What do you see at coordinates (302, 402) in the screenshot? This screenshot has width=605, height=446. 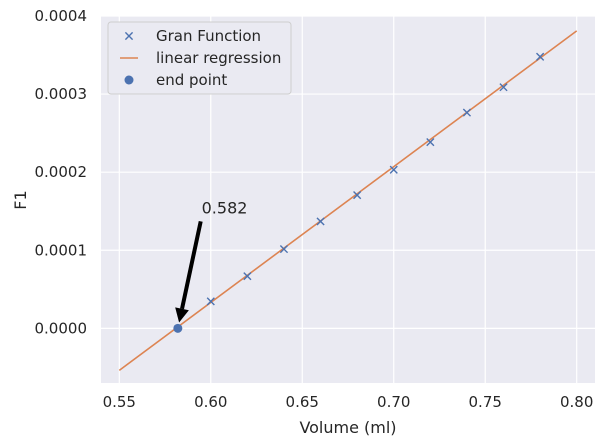 I see `x-tick-label: 0.65` at bounding box center [302, 402].